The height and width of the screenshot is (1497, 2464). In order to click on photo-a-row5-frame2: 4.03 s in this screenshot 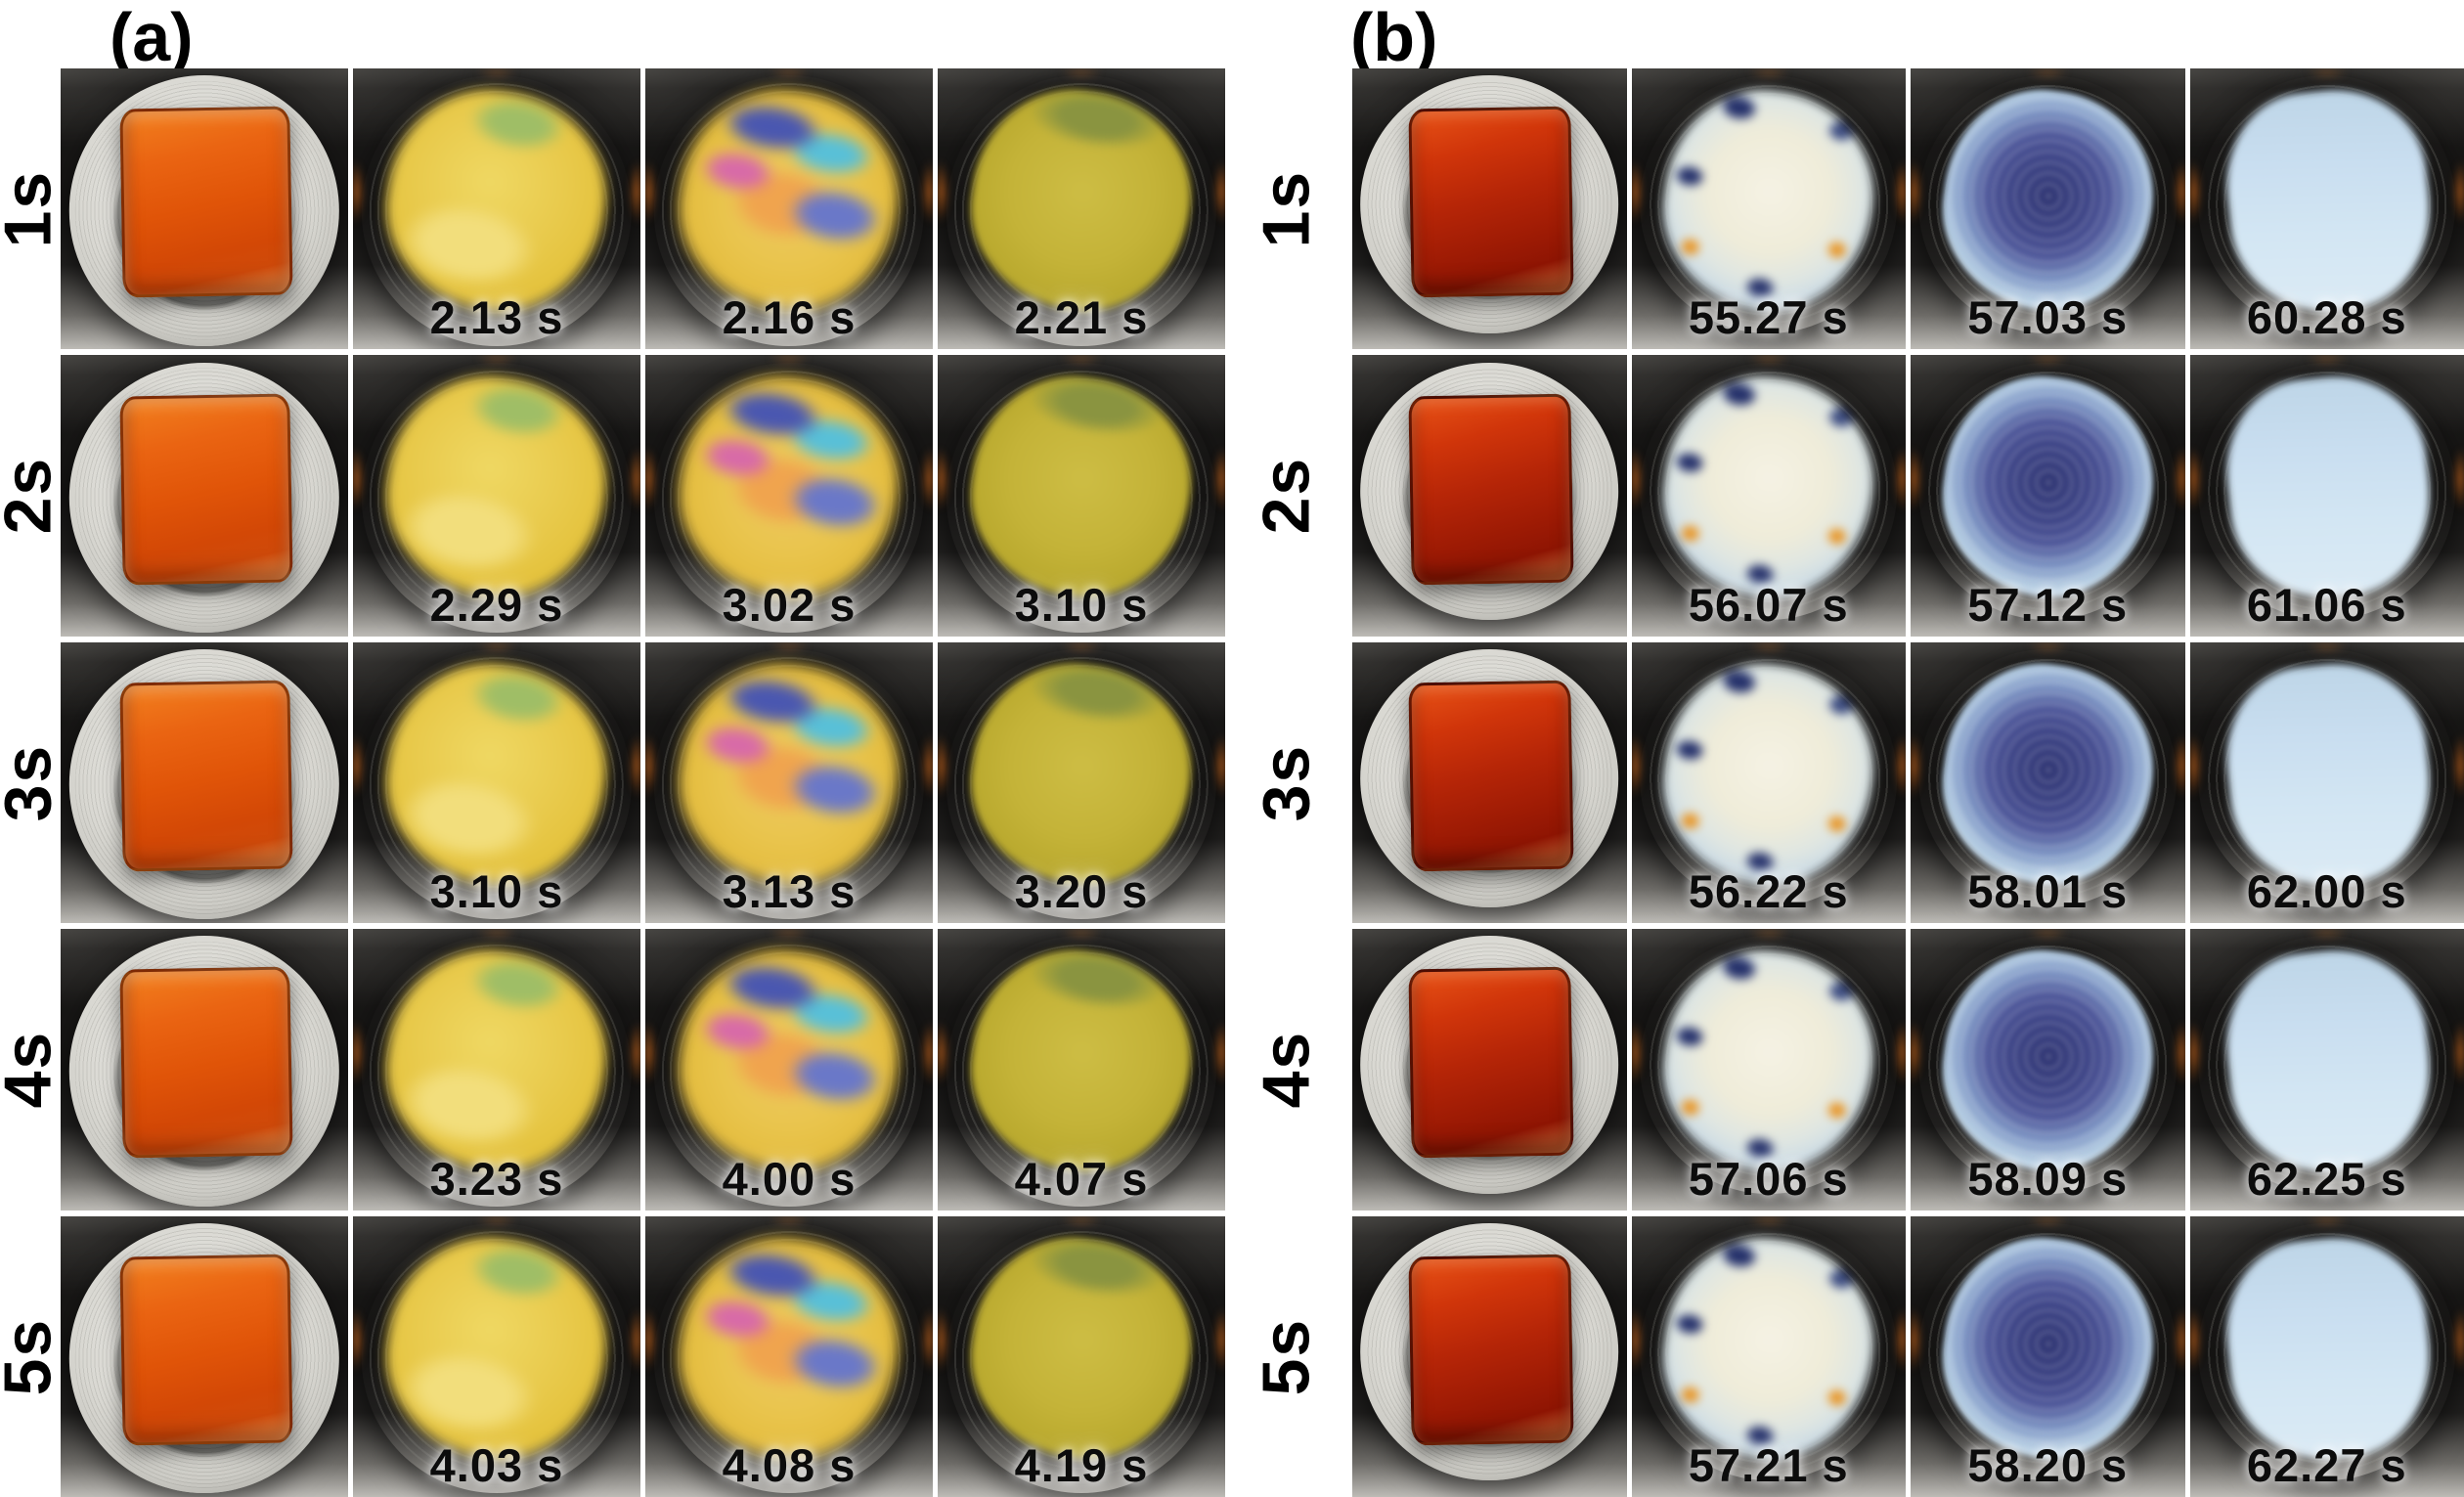, I will do `click(496, 1356)`.